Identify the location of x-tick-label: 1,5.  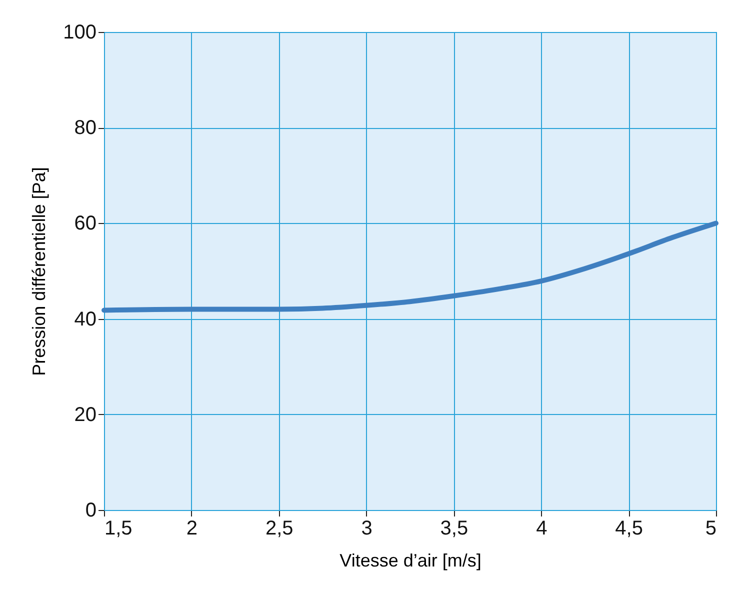
(118, 529).